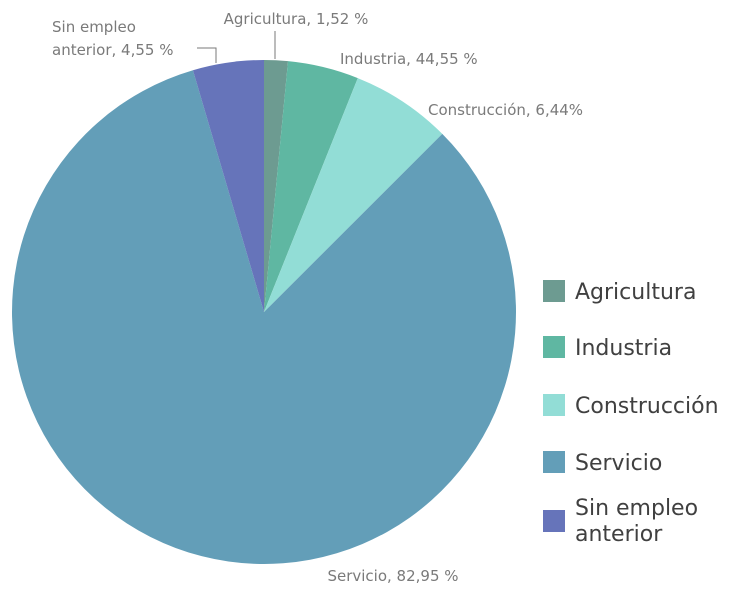 This screenshot has height=594, width=734. I want to click on pie-slice-industria, so click(311, 187).